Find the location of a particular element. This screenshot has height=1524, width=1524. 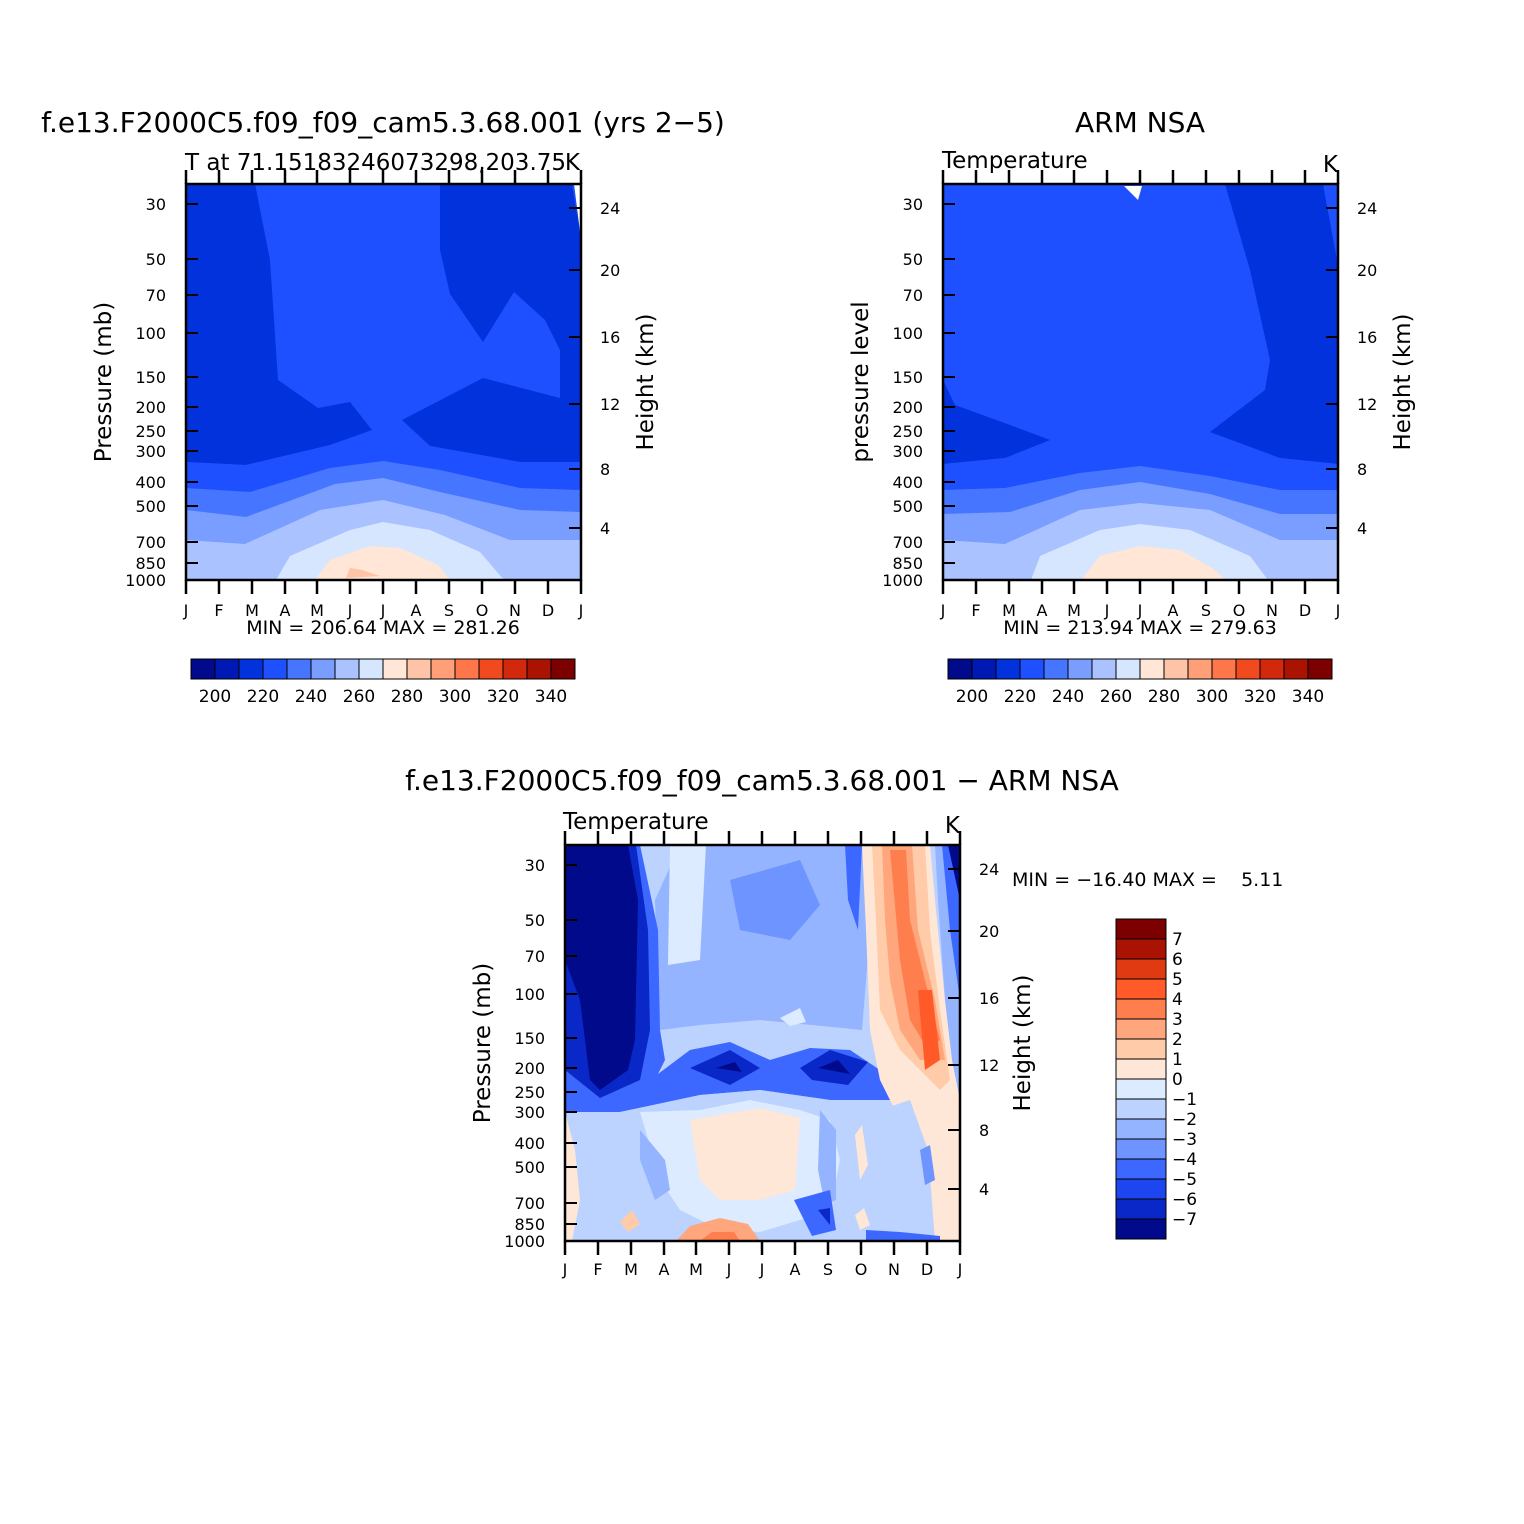

panel-model-plot is located at coordinates (383, 382).